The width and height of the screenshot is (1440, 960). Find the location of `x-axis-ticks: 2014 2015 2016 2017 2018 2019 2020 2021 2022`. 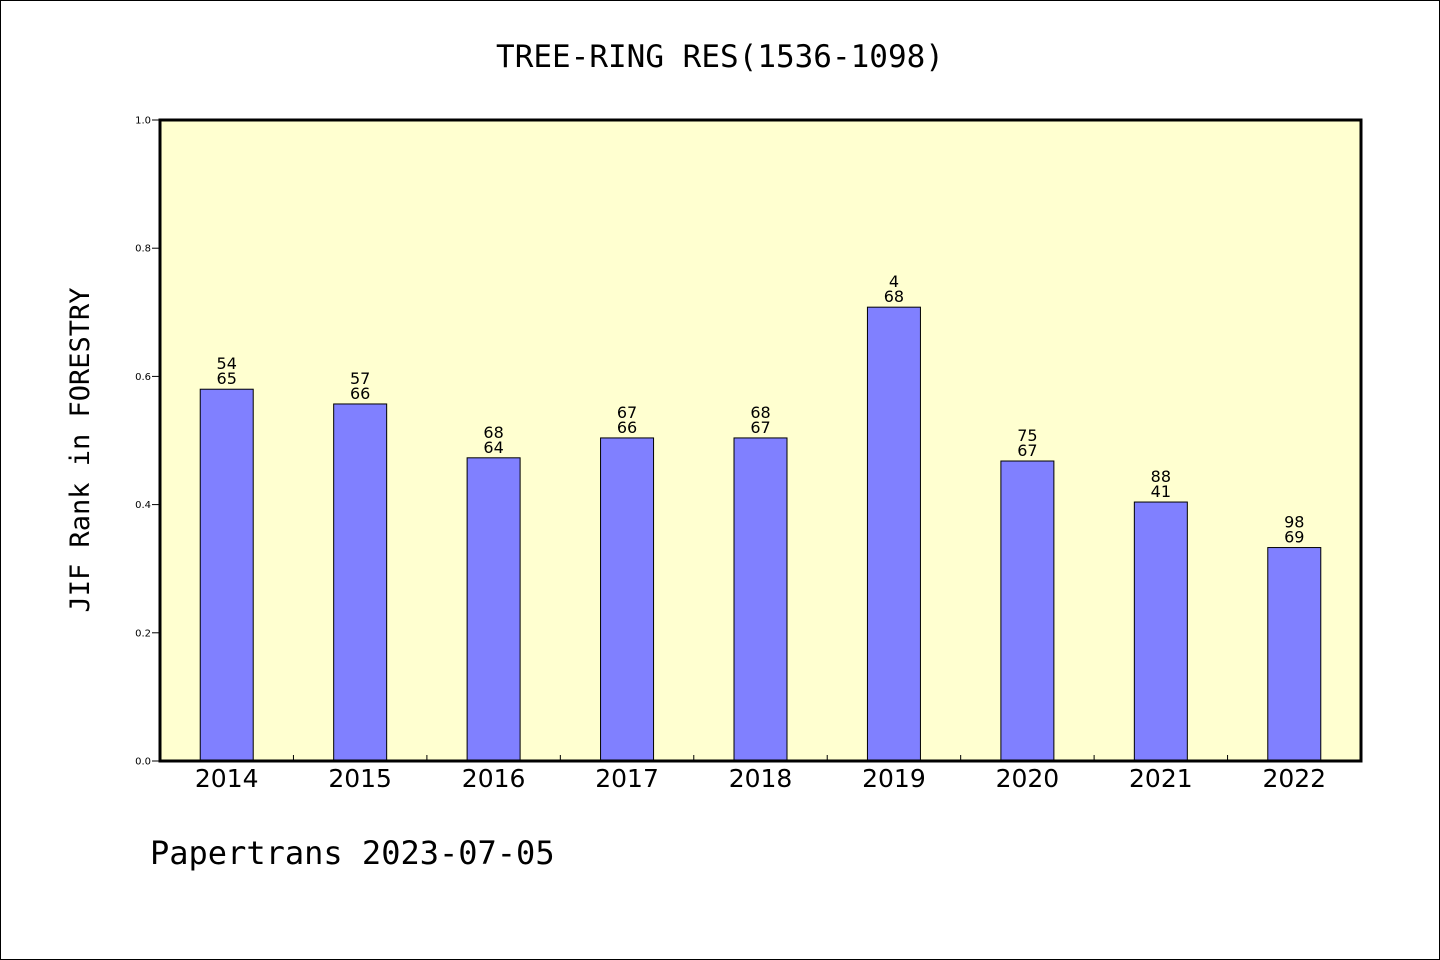

x-axis-ticks: 2014 2015 2016 2017 2018 2019 2020 2021 2022 is located at coordinates (760, 774).